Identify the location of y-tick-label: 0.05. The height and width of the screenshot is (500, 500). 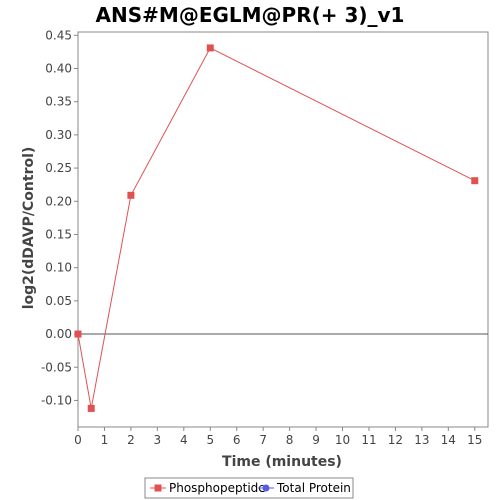
(58, 301).